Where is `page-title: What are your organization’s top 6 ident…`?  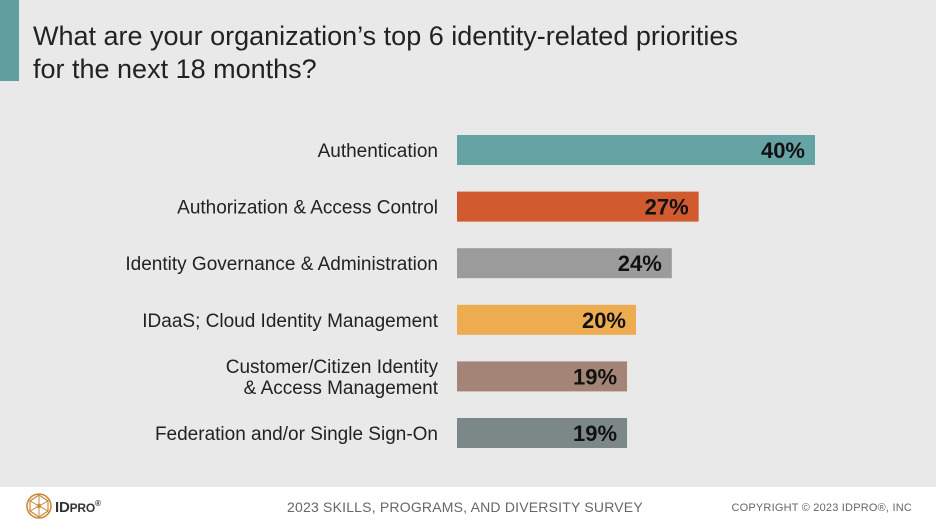 page-title: What are your organization’s top 6 ident… is located at coordinates (473, 53).